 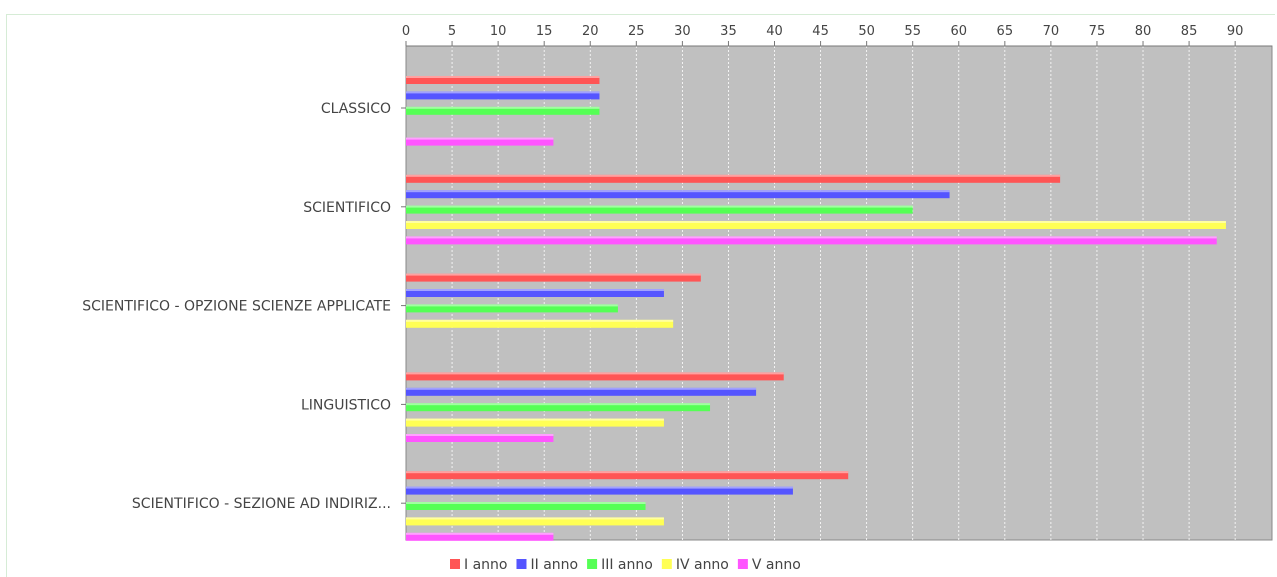 What do you see at coordinates (485, 565) in the screenshot?
I see `legend-label: I anno` at bounding box center [485, 565].